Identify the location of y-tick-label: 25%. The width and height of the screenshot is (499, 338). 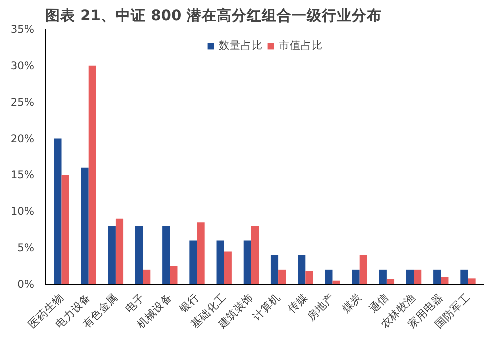
(22, 102).